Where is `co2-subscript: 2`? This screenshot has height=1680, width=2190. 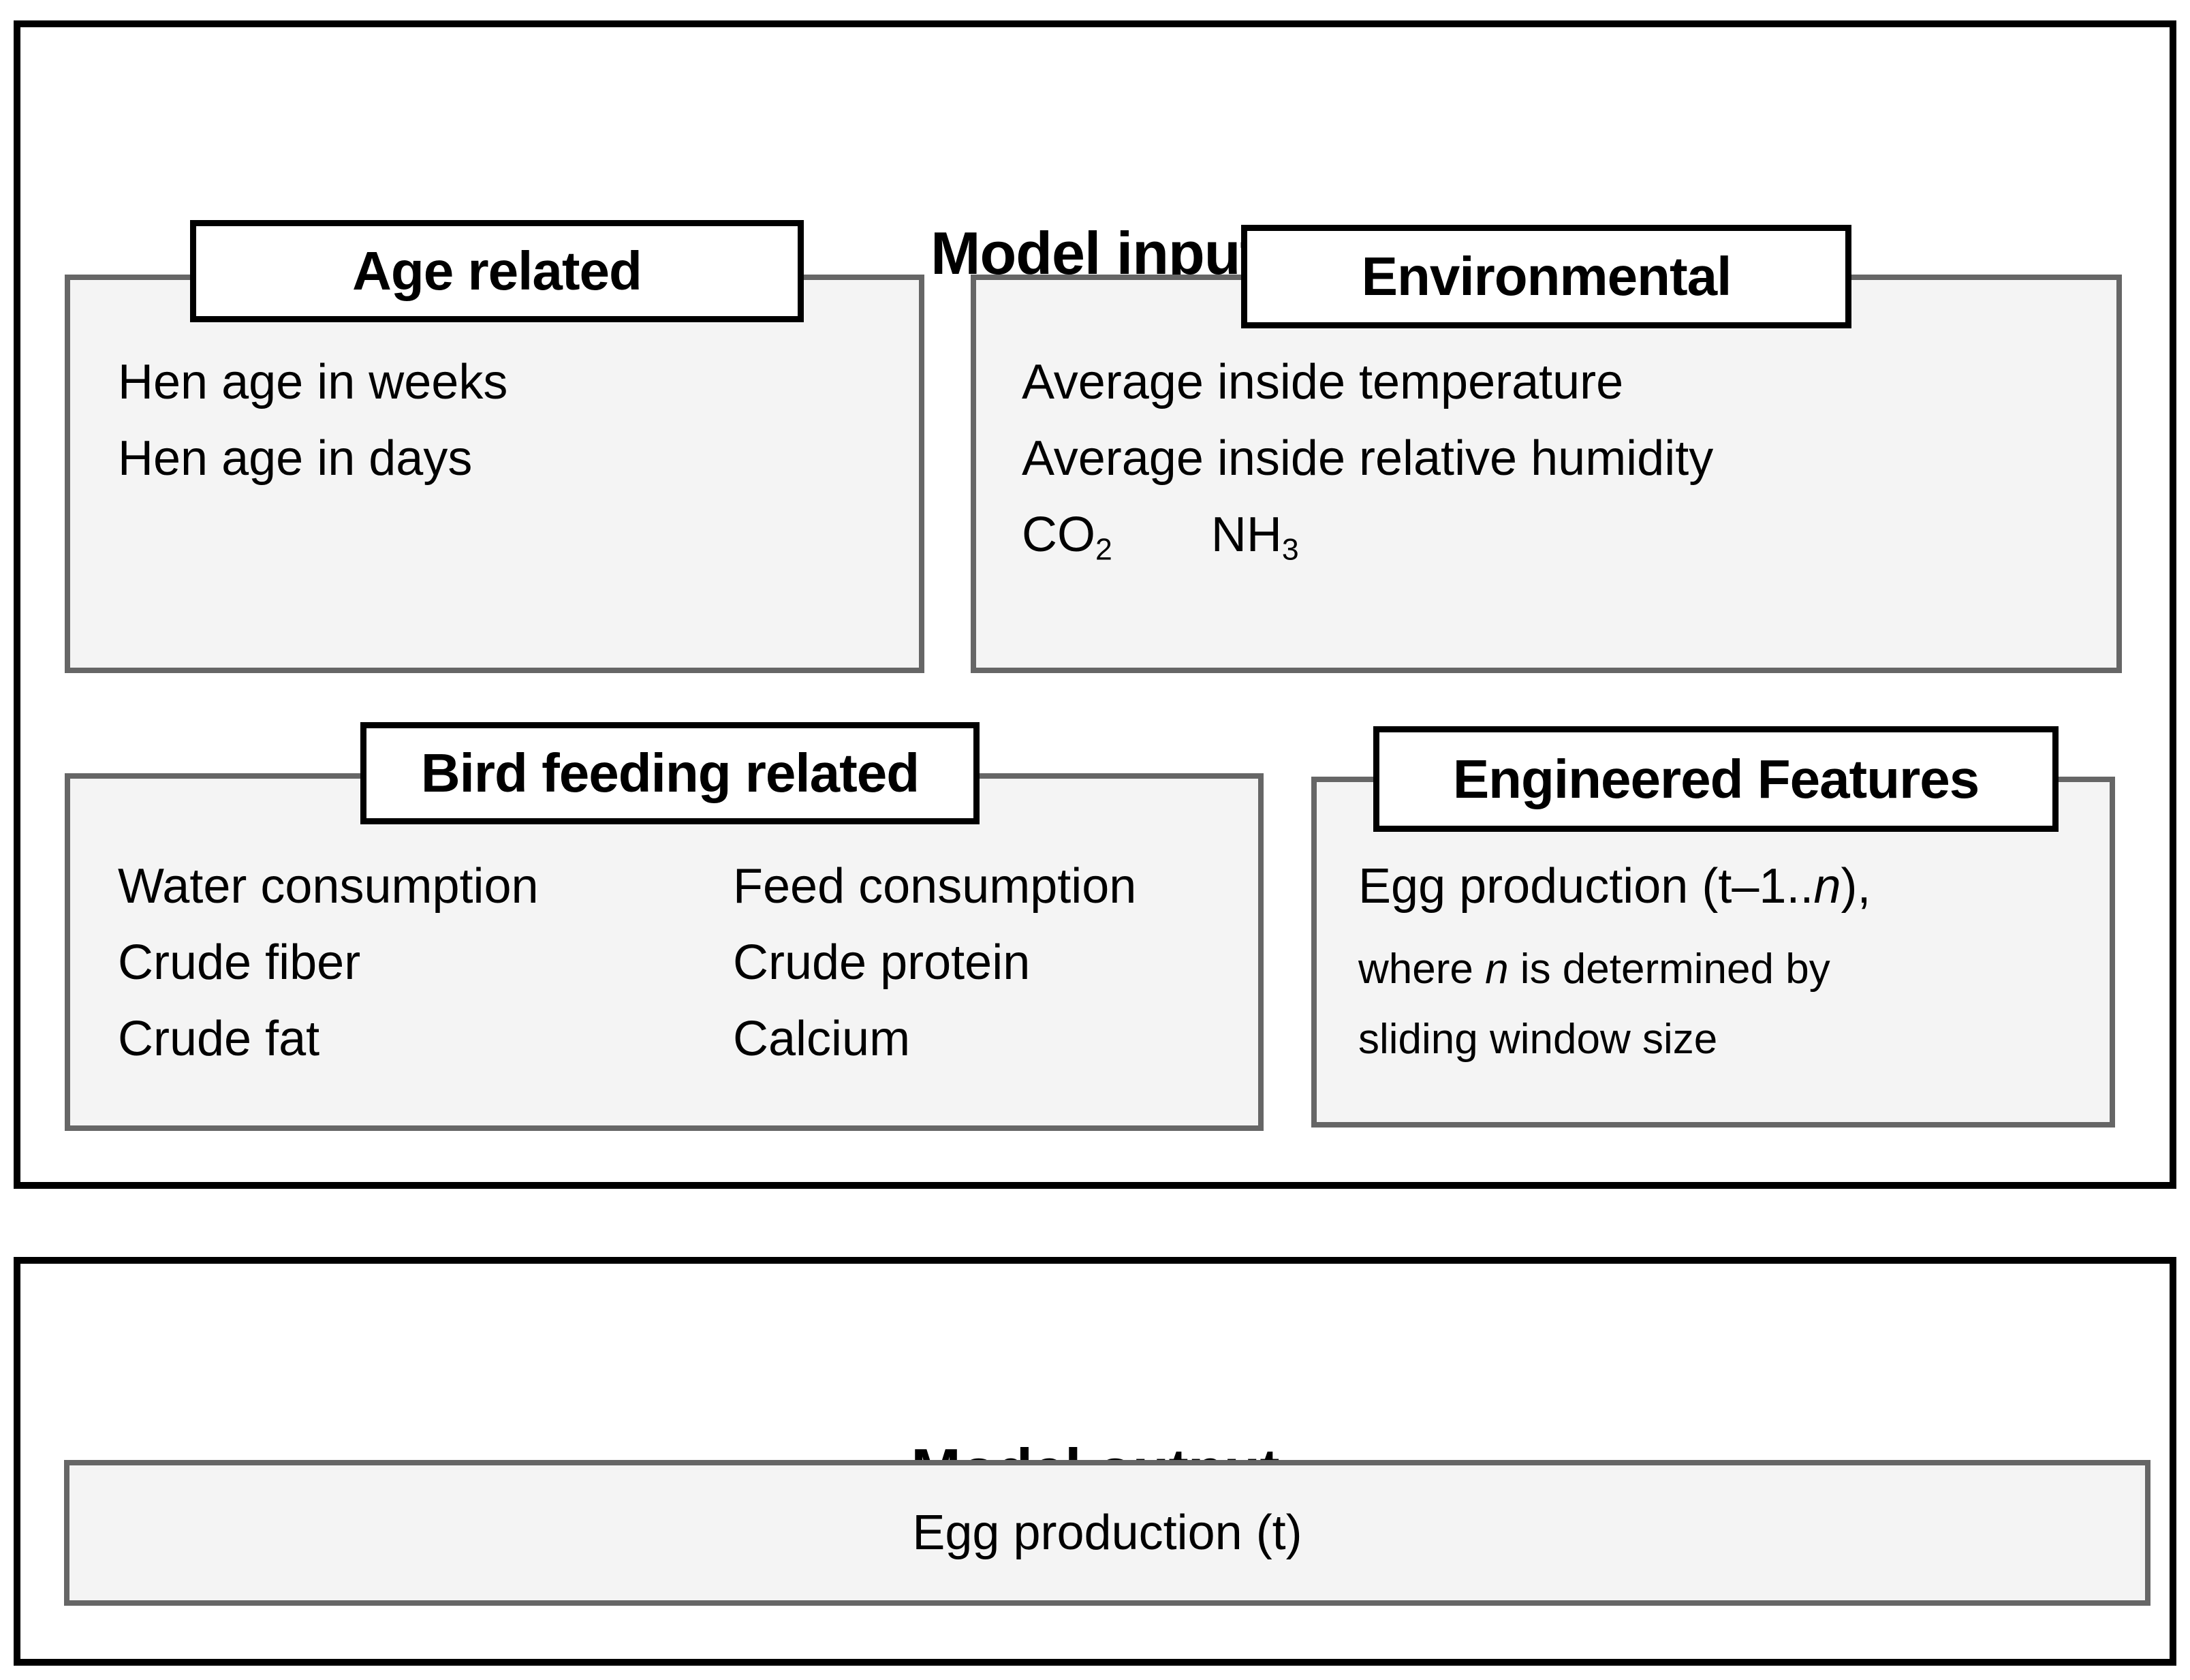
co2-subscript: 2 is located at coordinates (1103, 550).